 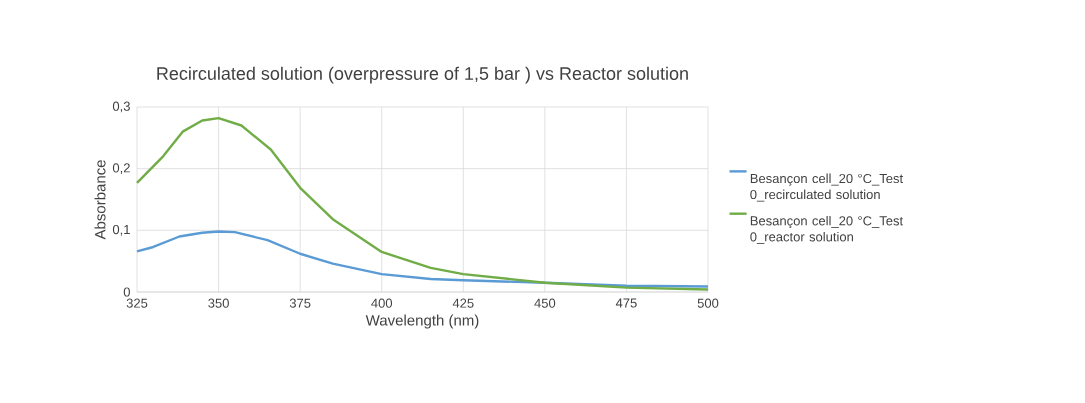 I want to click on y-tick-label: 0,3, so click(x=121, y=107).